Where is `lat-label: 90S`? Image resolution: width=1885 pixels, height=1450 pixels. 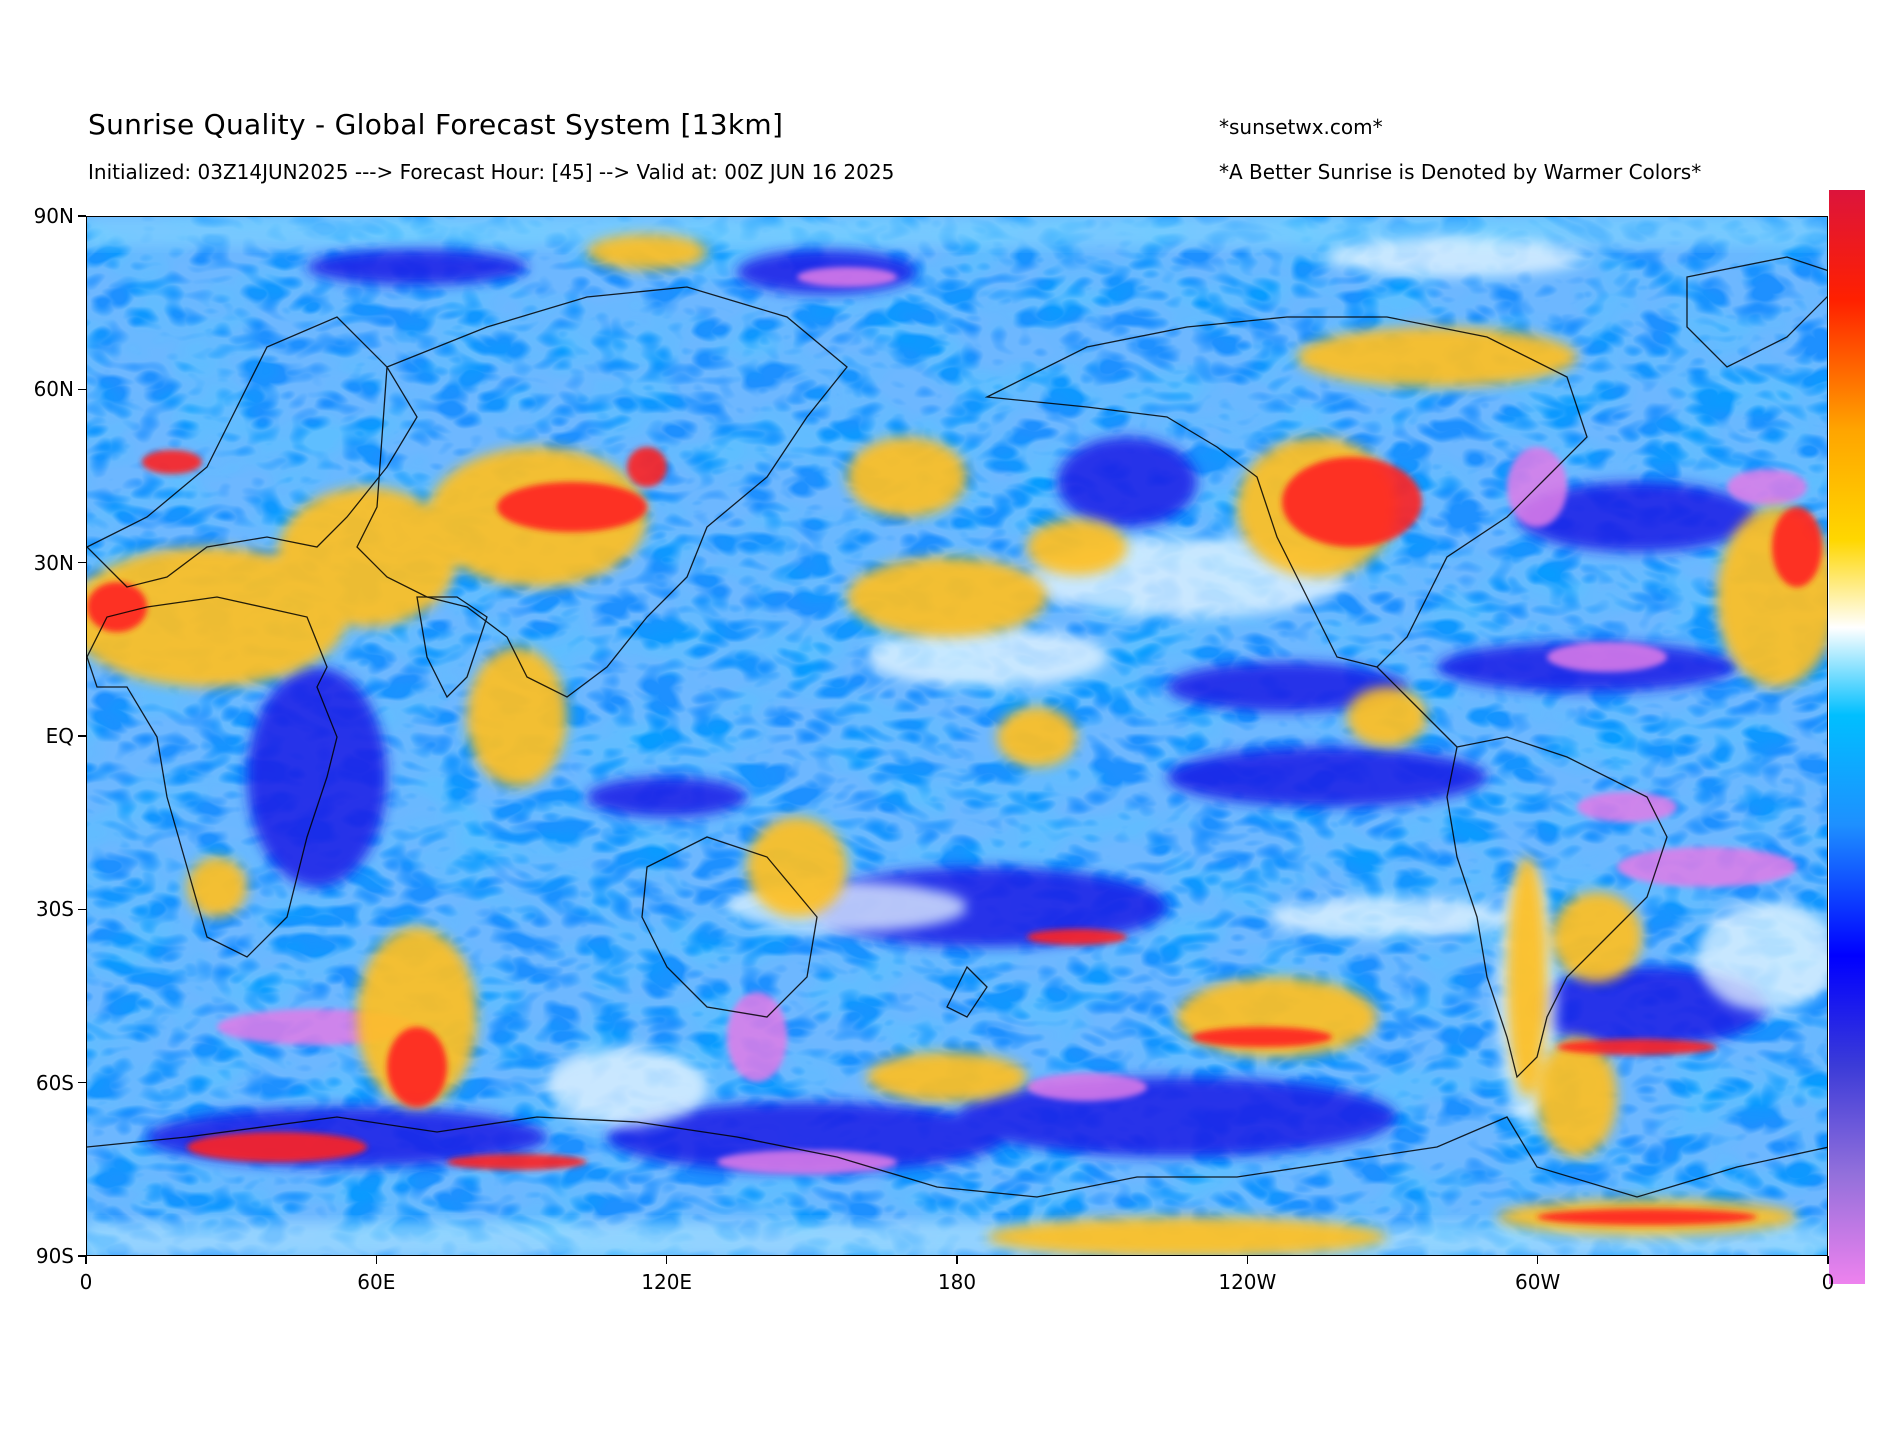
lat-label: 90S is located at coordinates (54, 1256).